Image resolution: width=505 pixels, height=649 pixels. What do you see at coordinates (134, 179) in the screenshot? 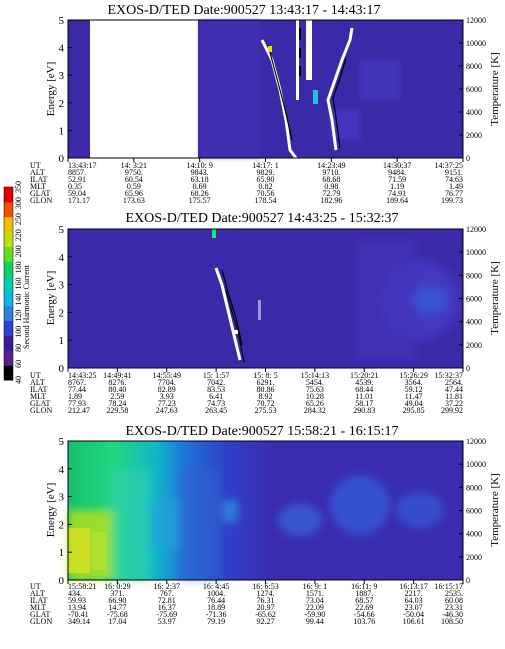
I see `table-cell: 60.54` at bounding box center [134, 179].